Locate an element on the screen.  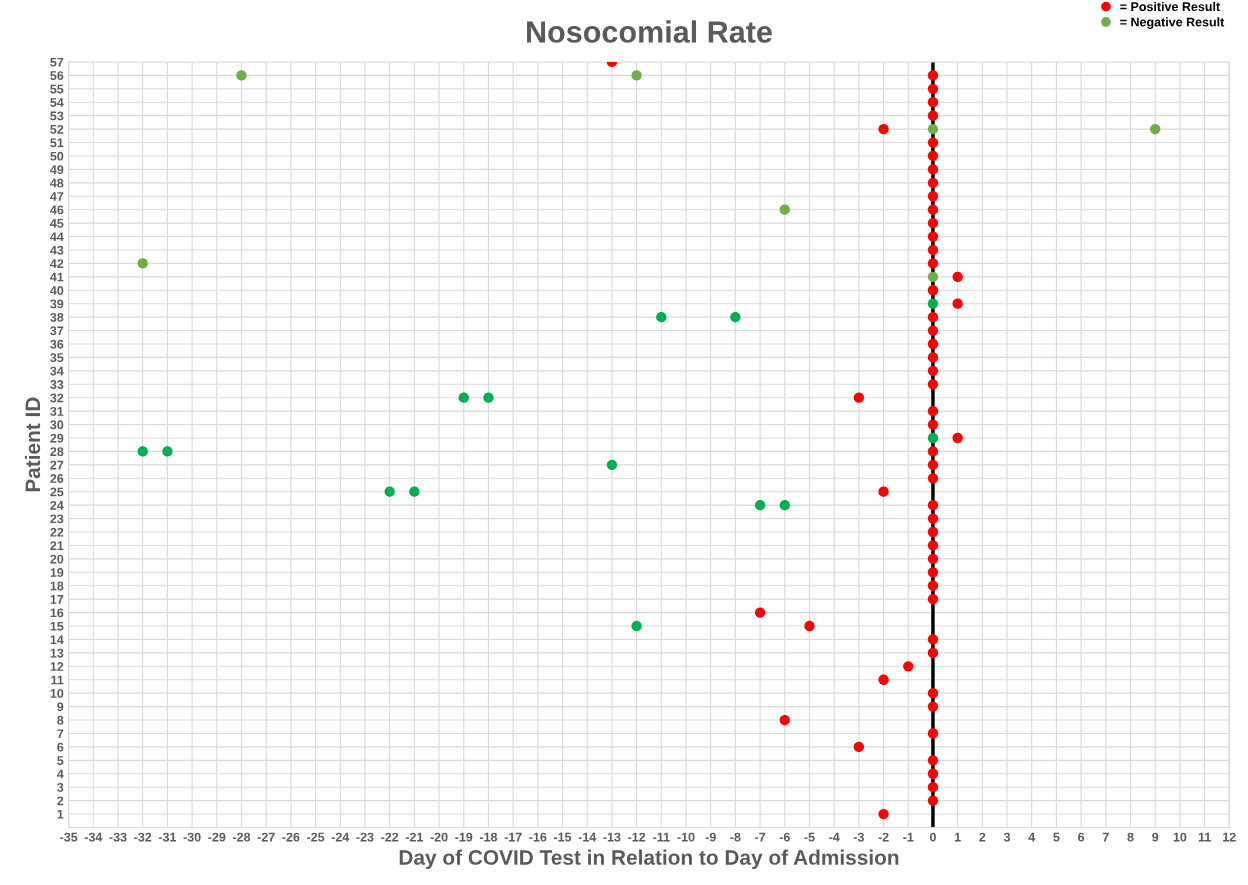
x-tick-label: 12 is located at coordinates (1229, 837).